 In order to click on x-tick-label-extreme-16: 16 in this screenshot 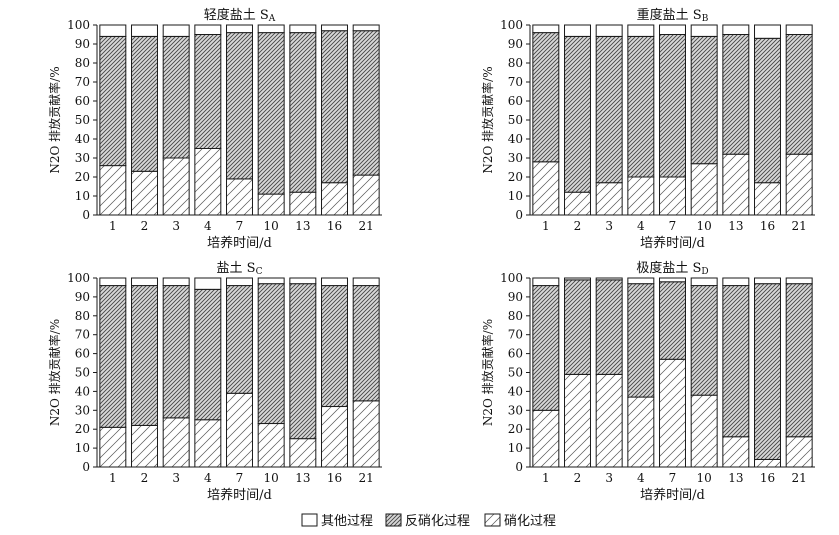, I will do `click(767, 478)`.